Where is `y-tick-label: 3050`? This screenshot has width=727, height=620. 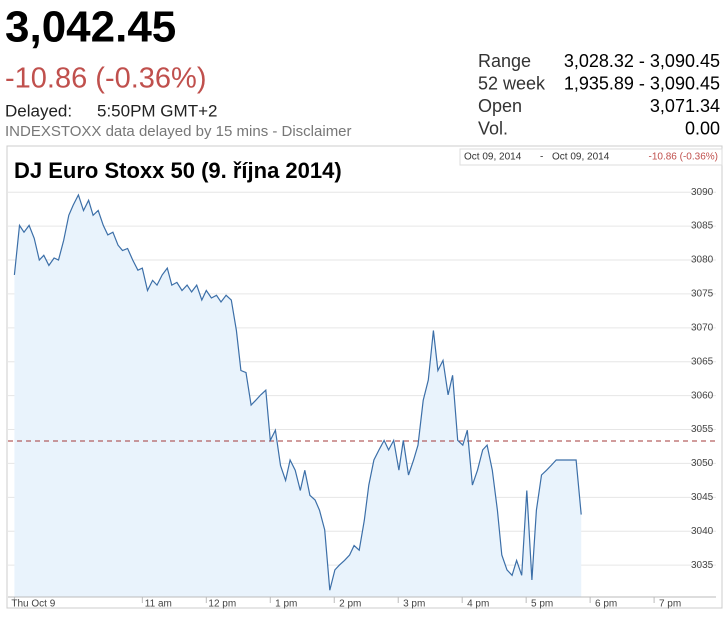
y-tick-label: 3050 is located at coordinates (702, 463).